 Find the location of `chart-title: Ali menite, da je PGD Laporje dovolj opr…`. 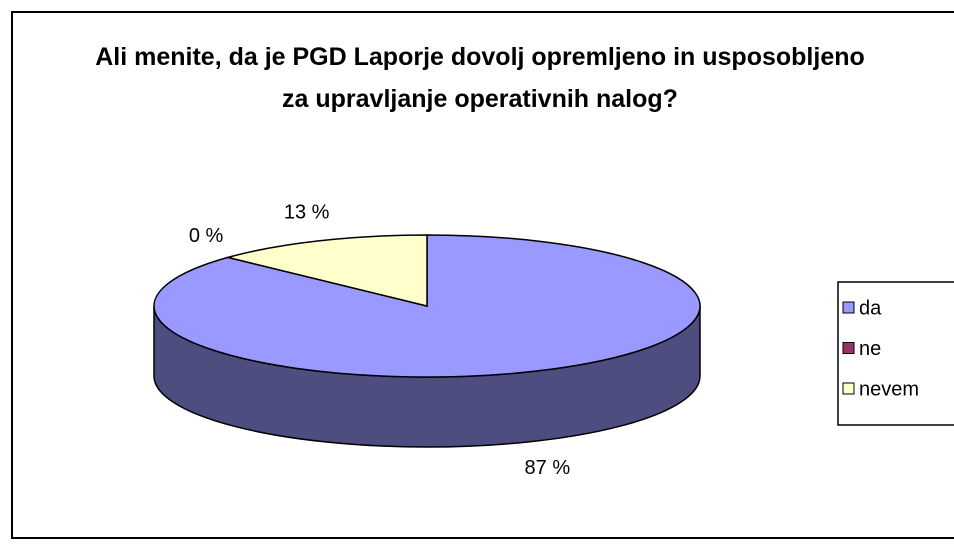

chart-title: Ali menite, da je PGD Laporje dovolj opr… is located at coordinates (480, 78).